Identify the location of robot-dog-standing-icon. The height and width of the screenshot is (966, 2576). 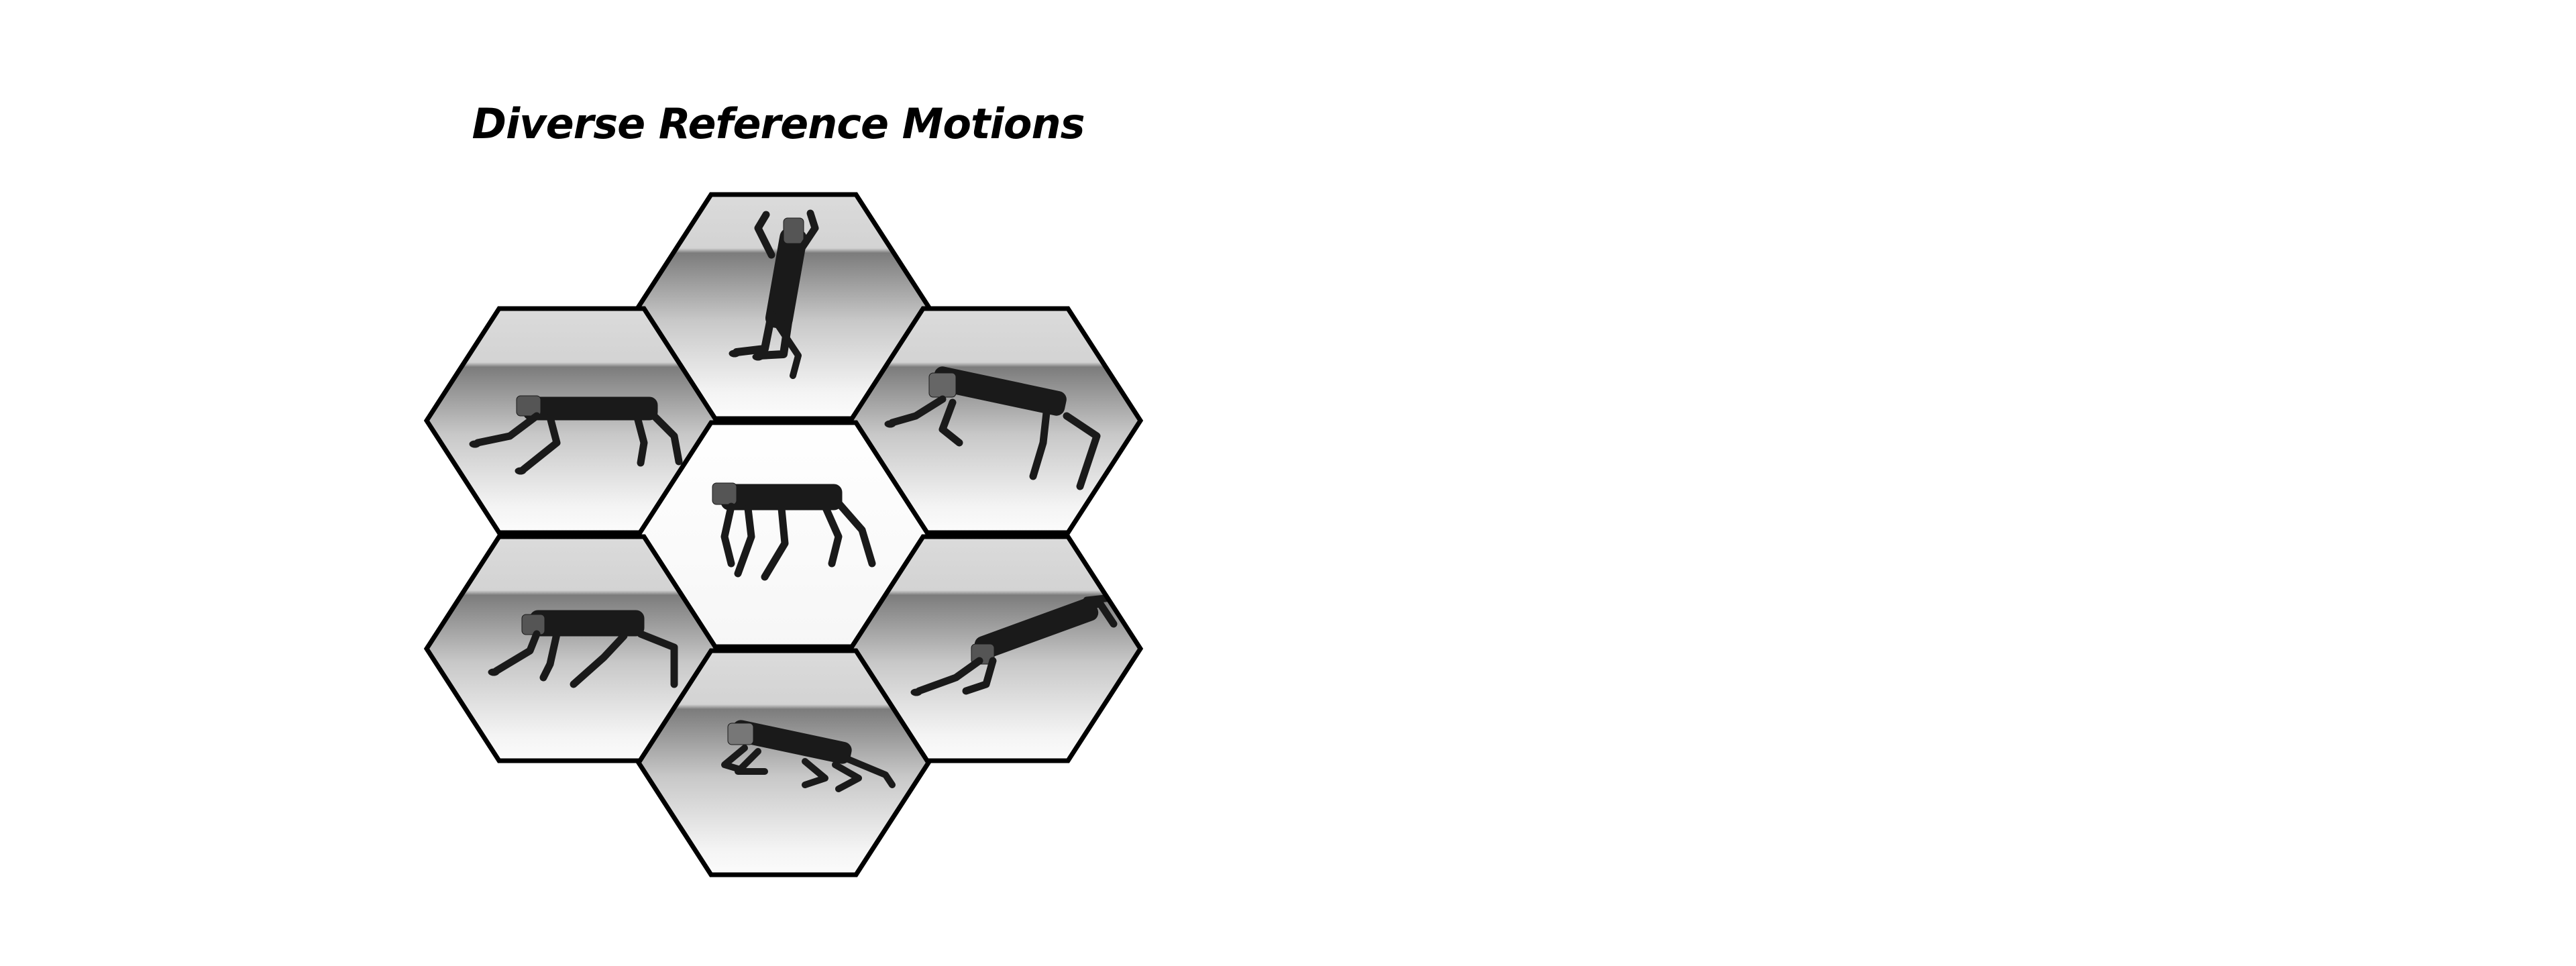
(794, 531).